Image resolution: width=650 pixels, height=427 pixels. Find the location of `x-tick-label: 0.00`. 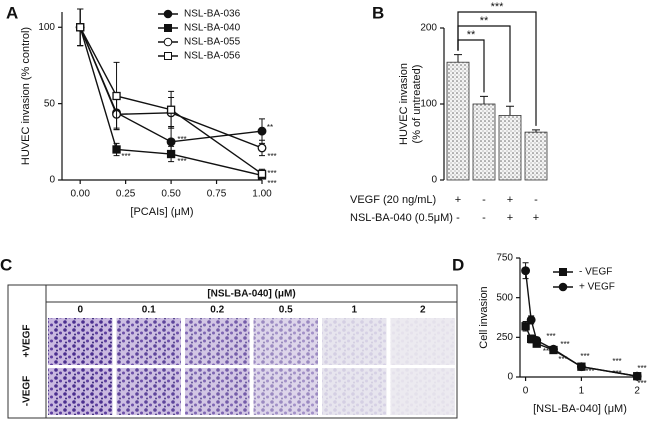

x-tick-label: 0.00 is located at coordinates (80, 194).